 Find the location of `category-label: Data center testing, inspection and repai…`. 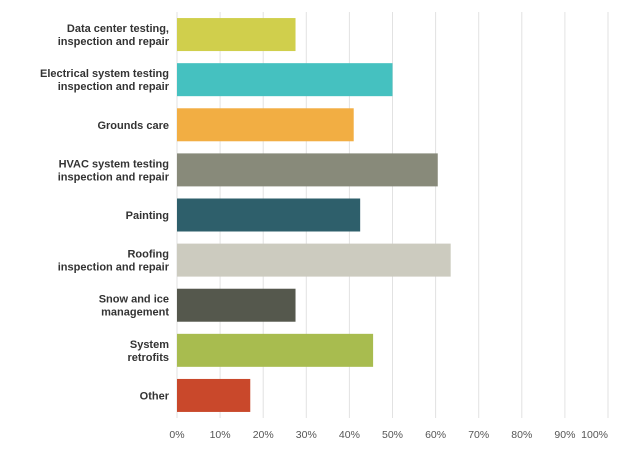

category-label: Data center testing, inspection and repai… is located at coordinates (114, 35).